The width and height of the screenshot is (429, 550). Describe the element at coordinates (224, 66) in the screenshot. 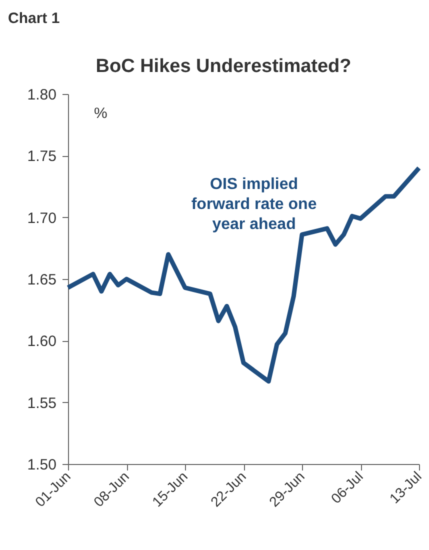

I see `chart-title: BoC Hikes Underestimated?` at that location.